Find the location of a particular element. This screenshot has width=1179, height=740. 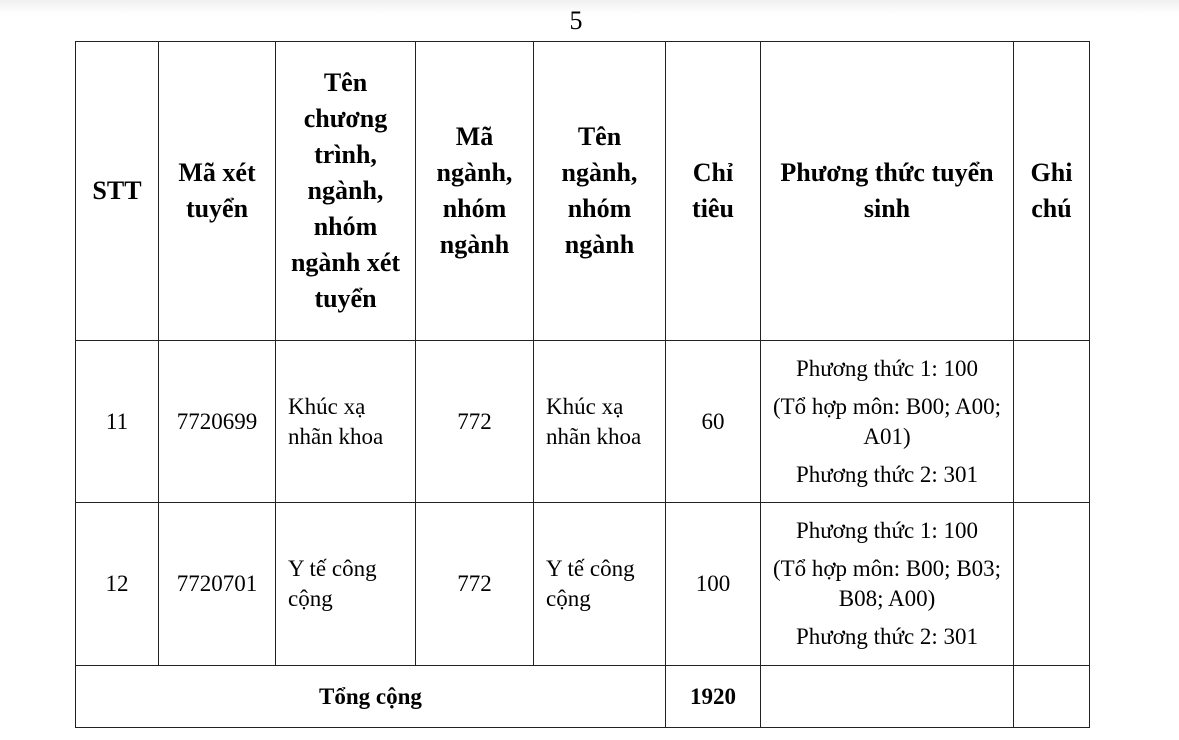

cell-ten-nganh: Khúc xạ nhãn khoa is located at coordinates (599, 421).